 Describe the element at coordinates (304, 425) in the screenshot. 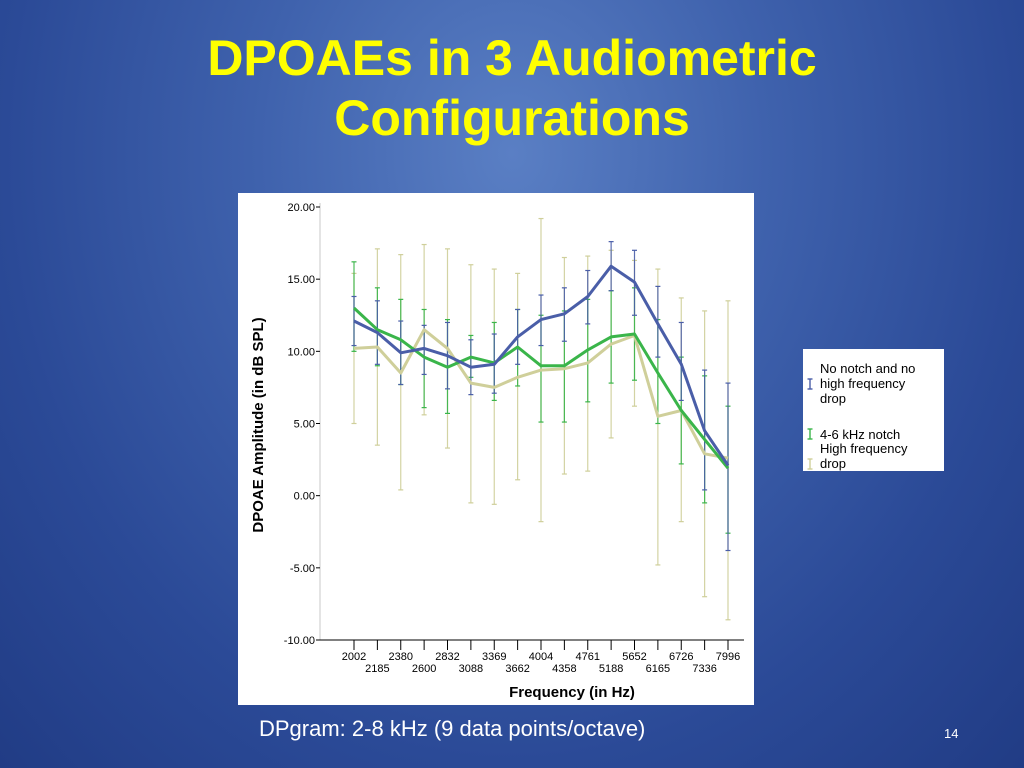

I see `y-tick-label: 5.00` at that location.